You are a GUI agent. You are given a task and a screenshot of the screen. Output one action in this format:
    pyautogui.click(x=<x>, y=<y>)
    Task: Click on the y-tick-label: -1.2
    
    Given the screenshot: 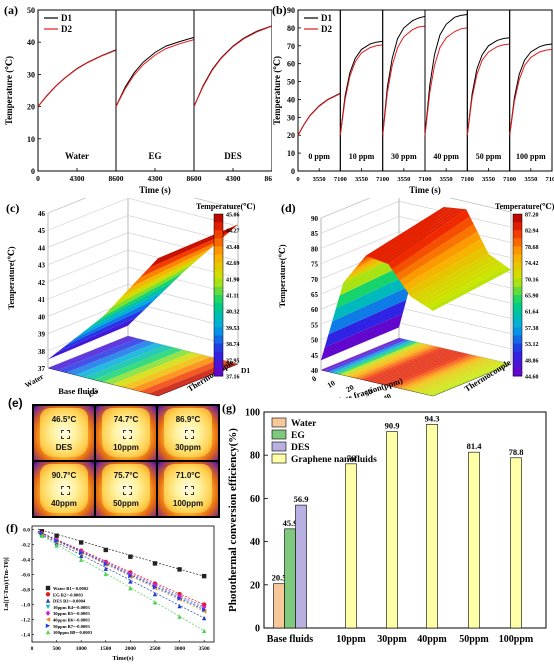 What is the action you would take?
    pyautogui.click(x=25, y=621)
    